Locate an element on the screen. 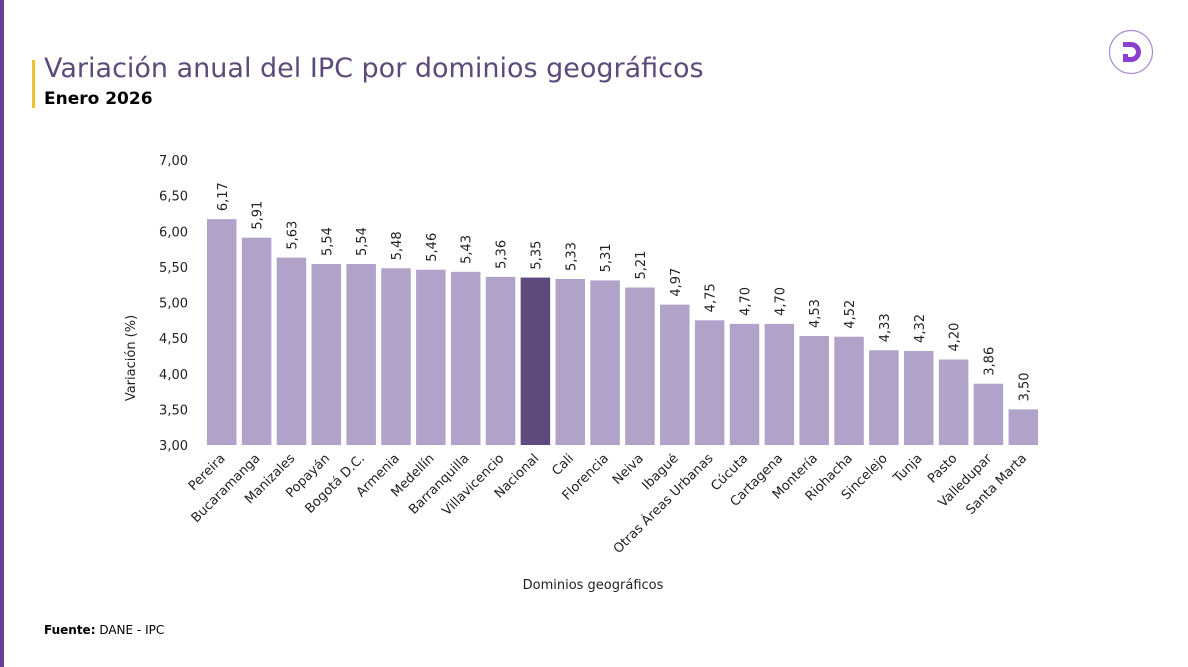 Image resolution: width=1188 pixels, height=667 pixels. title-accent-bar is located at coordinates (33, 84).